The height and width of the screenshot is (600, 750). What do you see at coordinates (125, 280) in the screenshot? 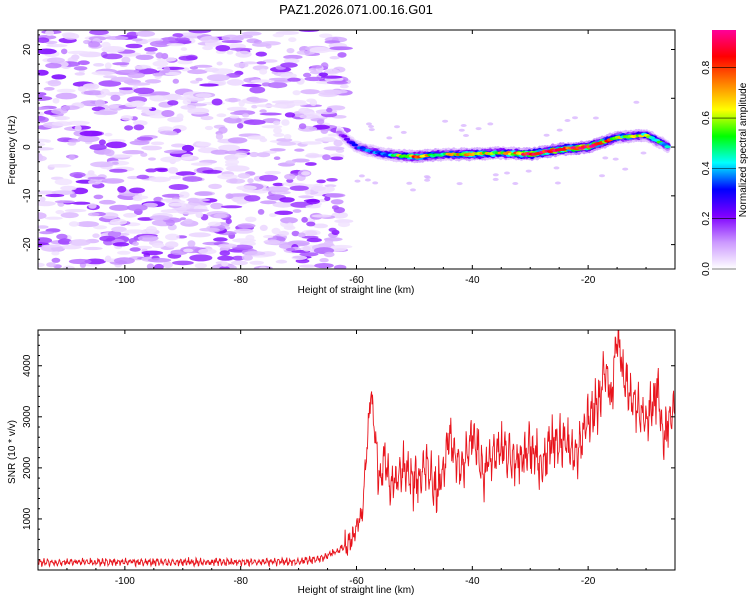
I see `spectrogram-xtick-label: -100` at bounding box center [125, 280].